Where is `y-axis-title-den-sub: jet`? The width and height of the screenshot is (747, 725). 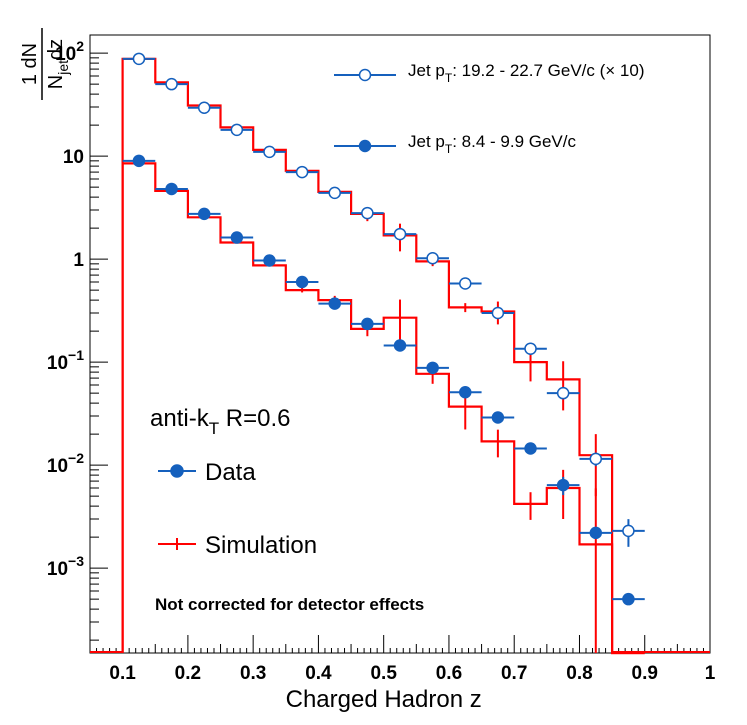 y-axis-title-den-sub: jet is located at coordinates (63, 68).